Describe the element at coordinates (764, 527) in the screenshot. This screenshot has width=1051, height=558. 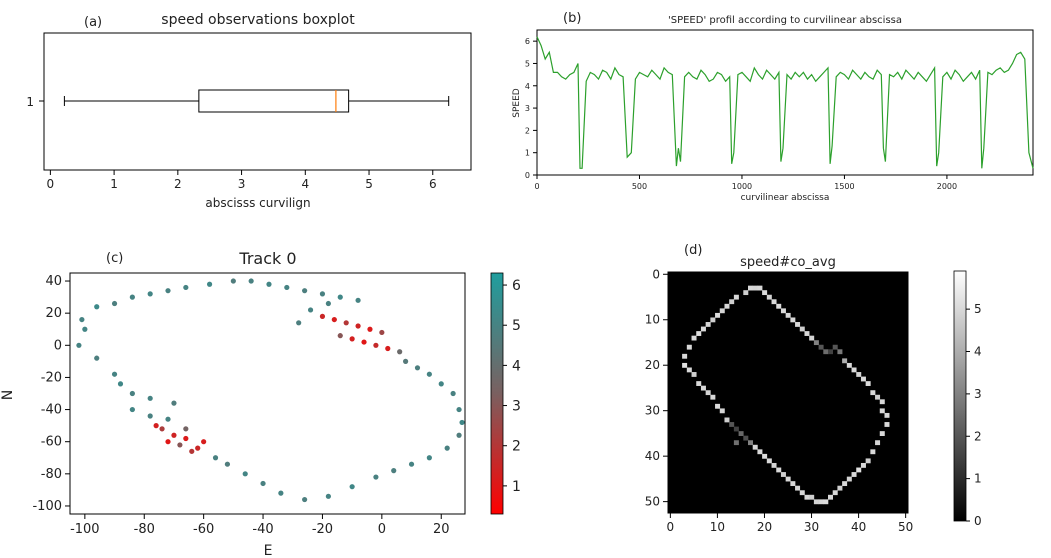
I see `heatmap-xtick-label: 20` at that location.